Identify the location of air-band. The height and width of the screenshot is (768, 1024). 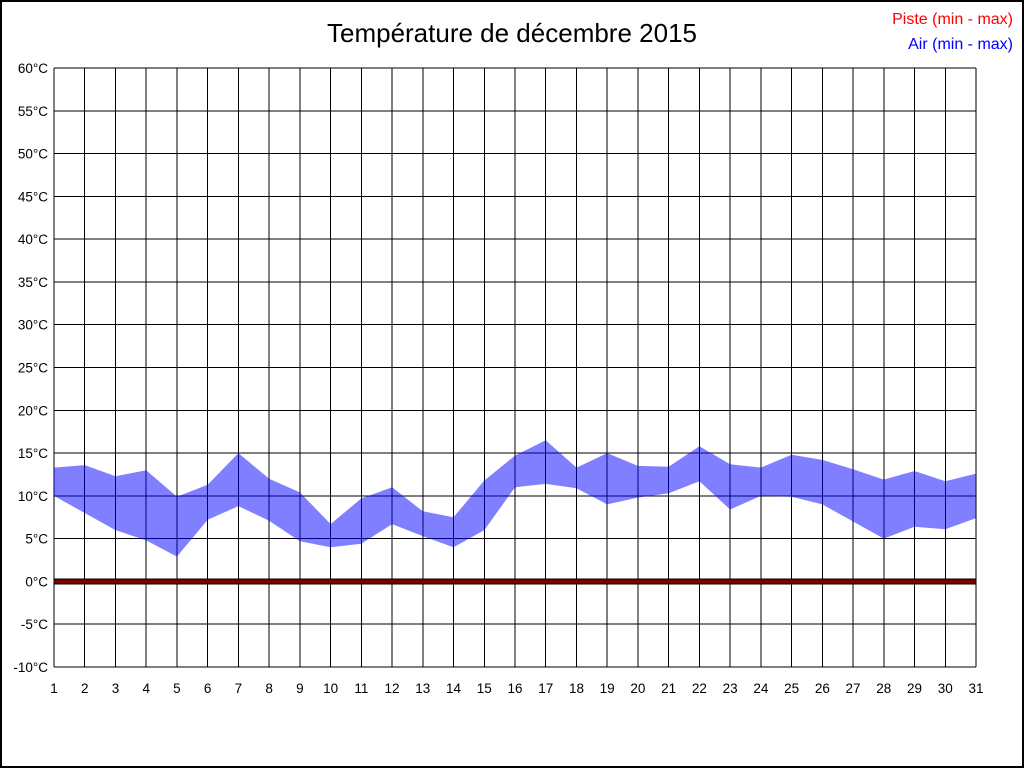
(515, 498).